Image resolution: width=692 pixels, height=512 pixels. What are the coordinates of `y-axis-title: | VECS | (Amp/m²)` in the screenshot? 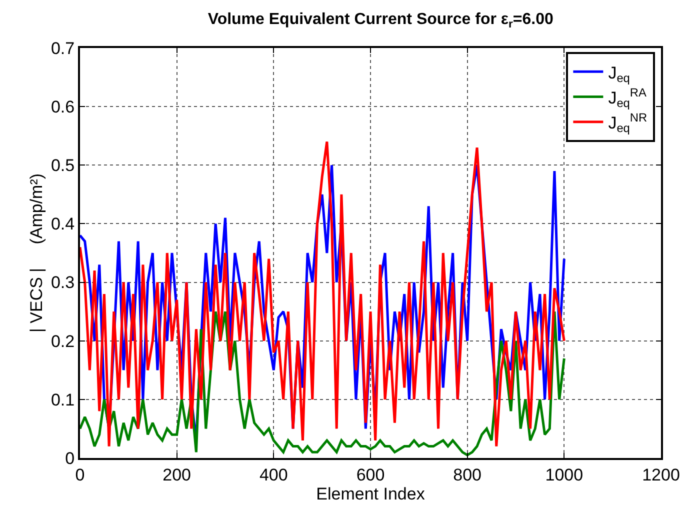 It's located at (36, 253).